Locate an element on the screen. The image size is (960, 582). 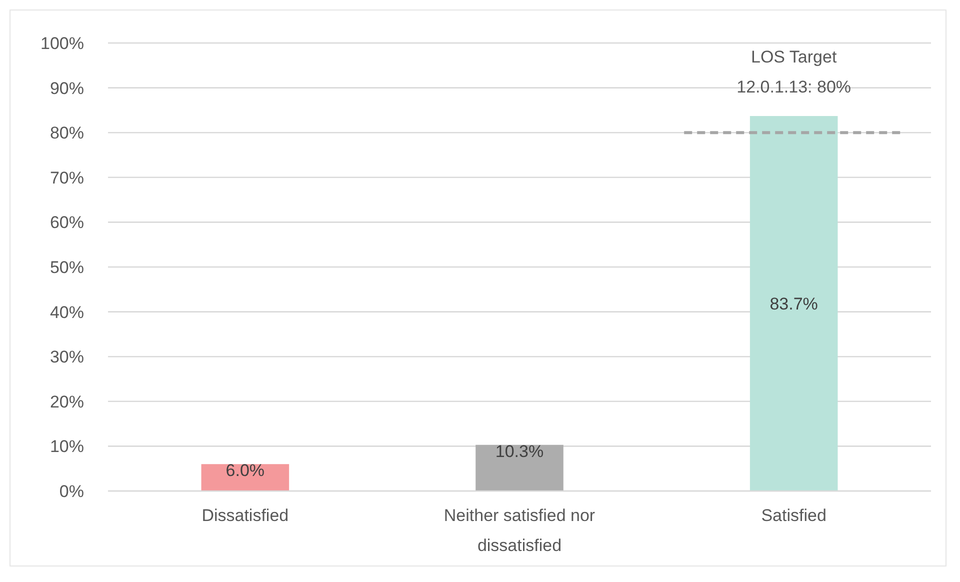
ref-line-label: LOS Target 12.0.1.13: 80% is located at coordinates (794, 72).